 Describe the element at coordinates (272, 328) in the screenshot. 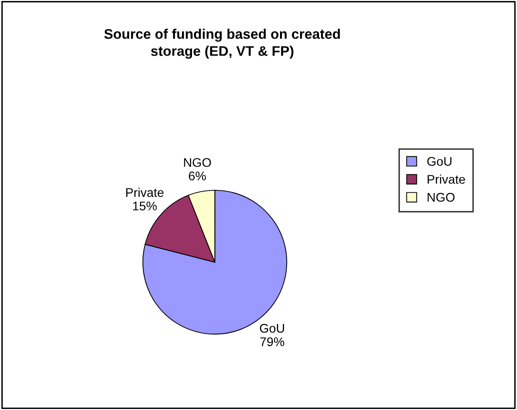

I see `slice-label: GoU` at that location.